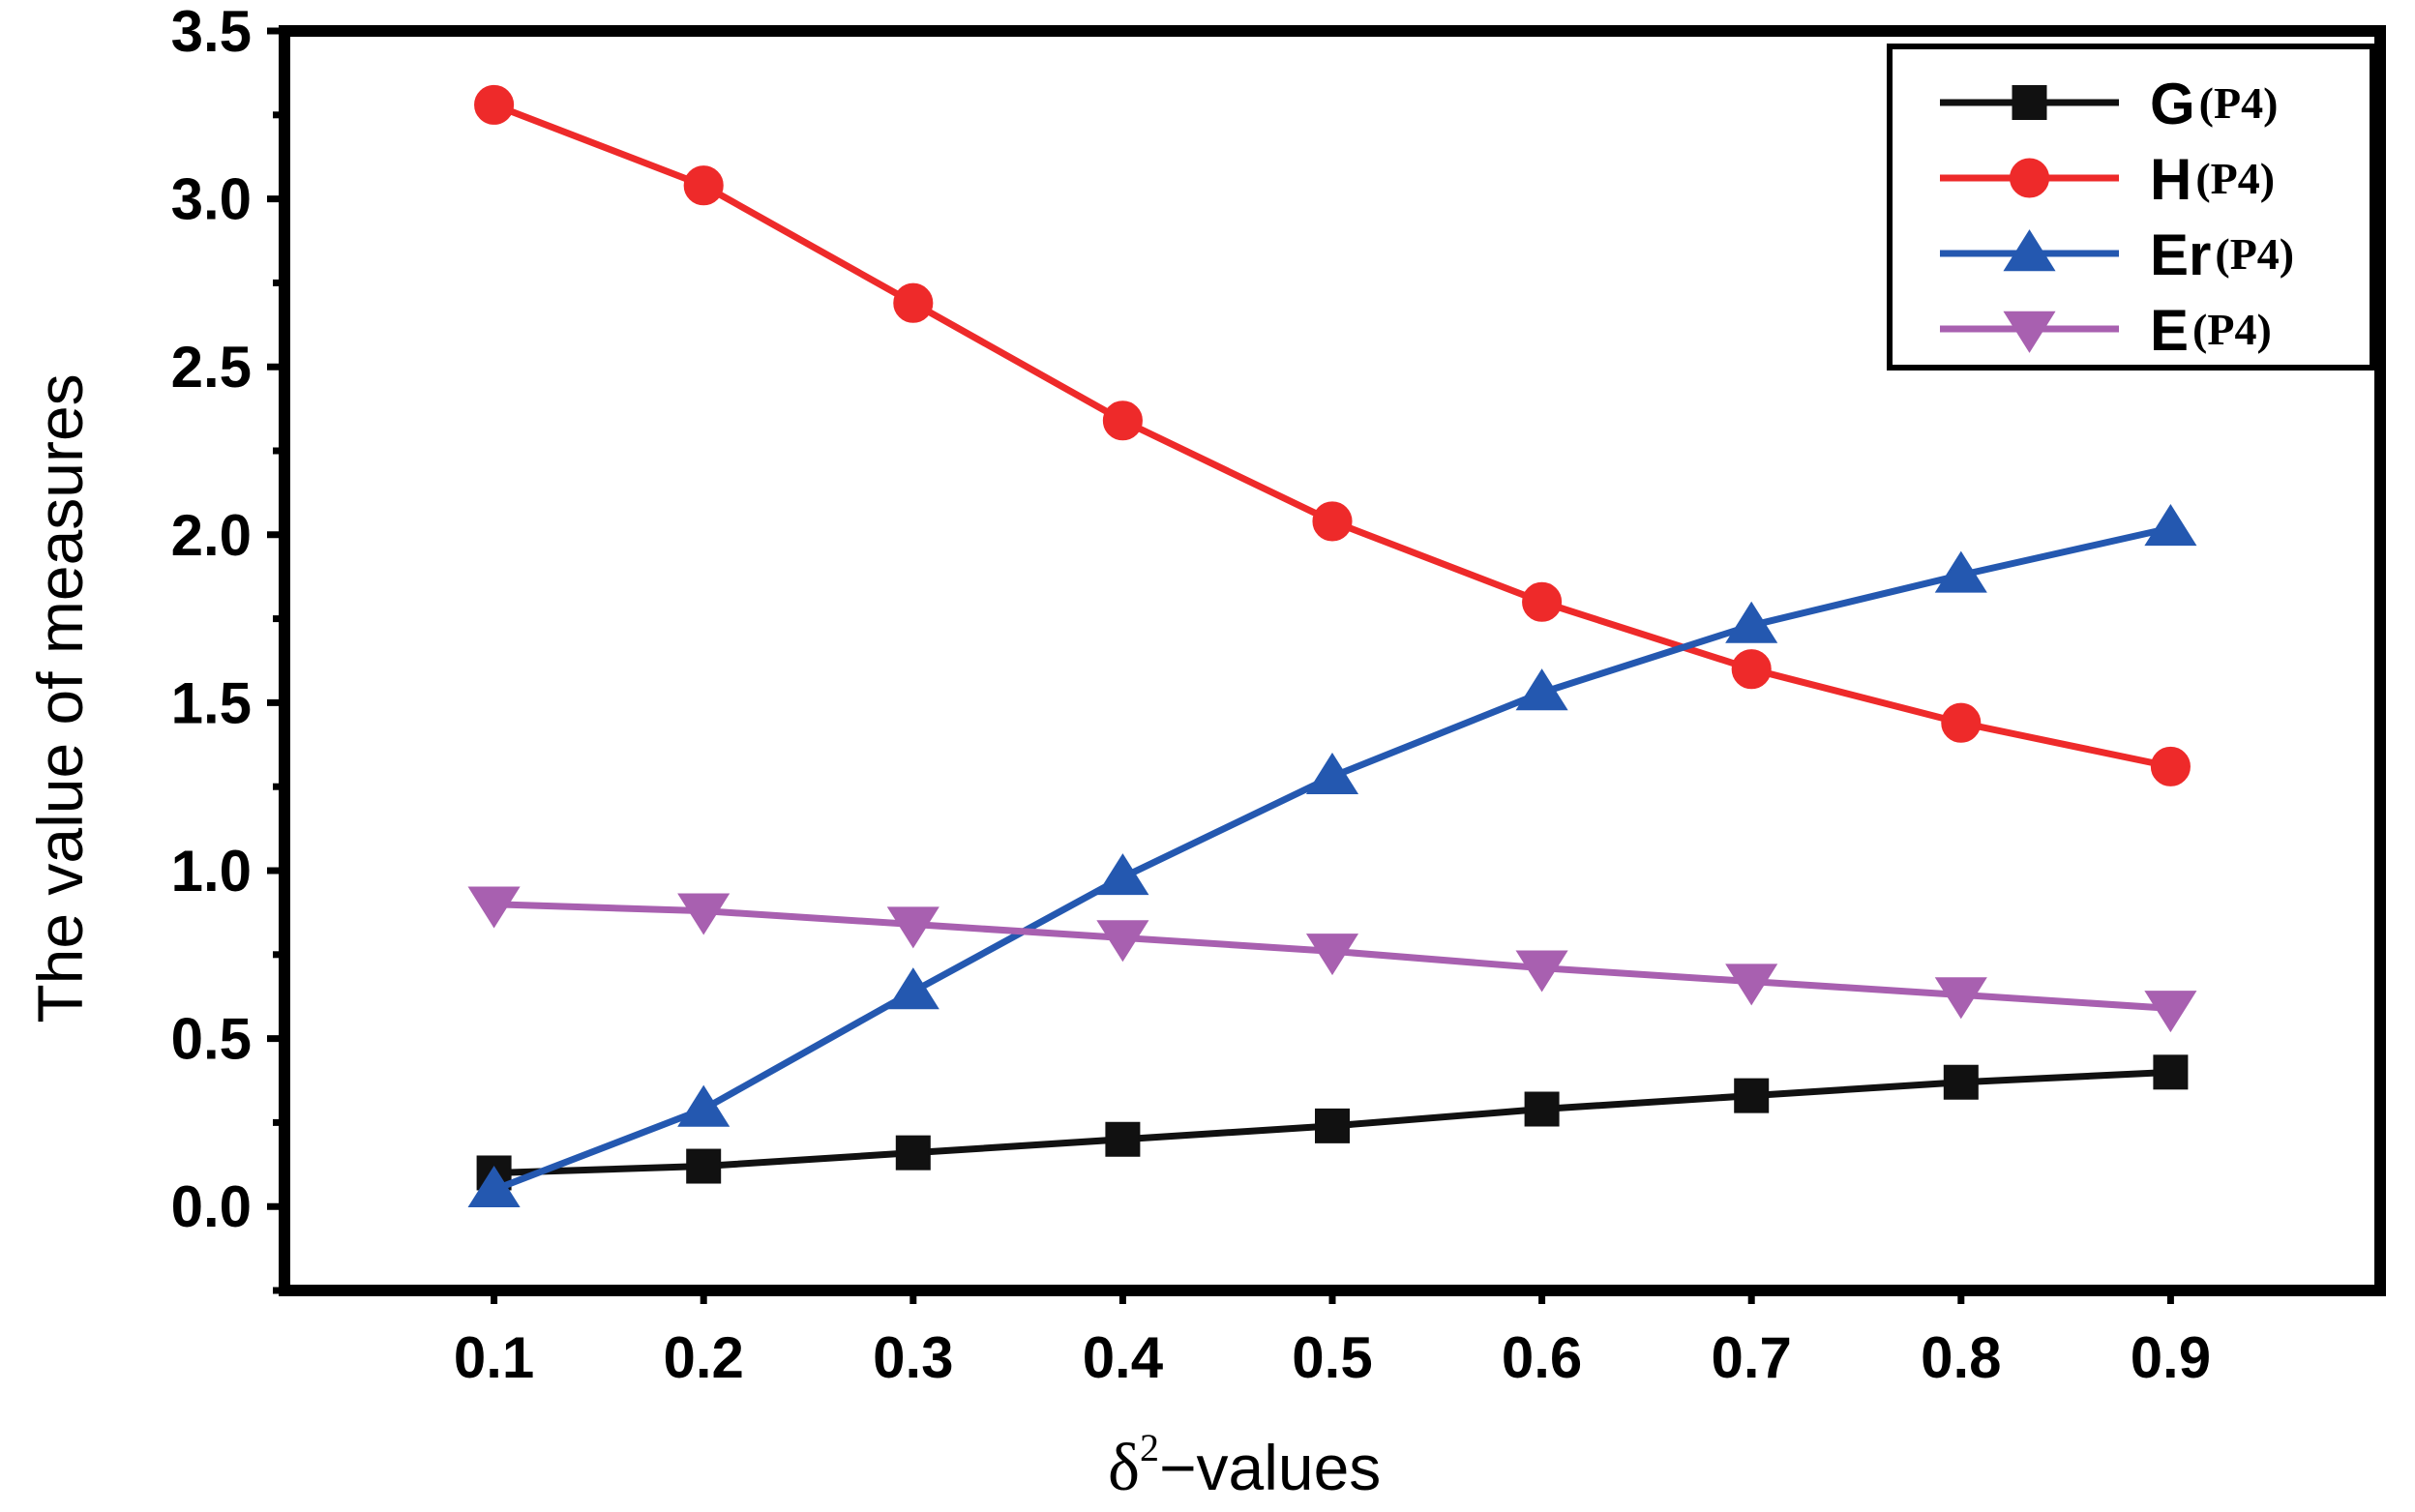 Image resolution: width=2415 pixels, height=1512 pixels. I want to click on x-tick-label: 0.4, so click(1123, 1357).